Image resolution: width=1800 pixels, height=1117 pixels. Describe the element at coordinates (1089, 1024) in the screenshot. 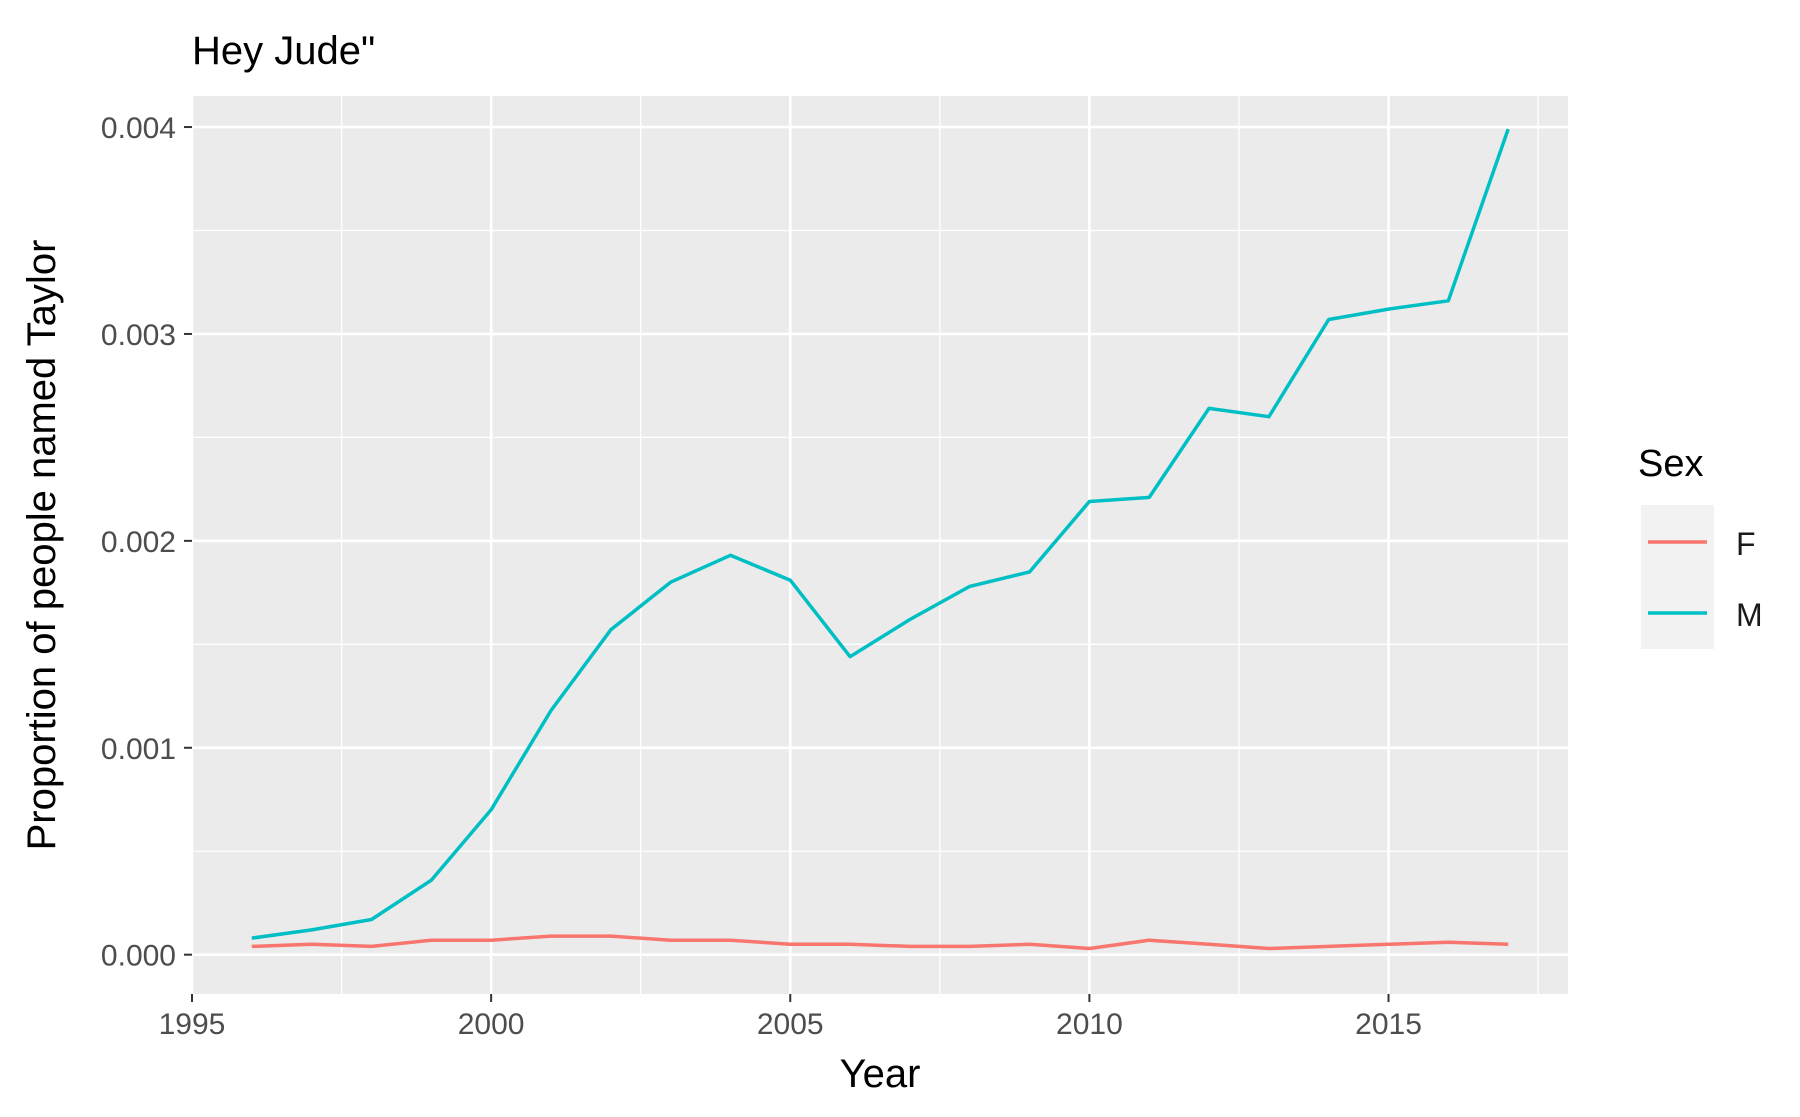

I see `x-tick-label: 2010` at that location.